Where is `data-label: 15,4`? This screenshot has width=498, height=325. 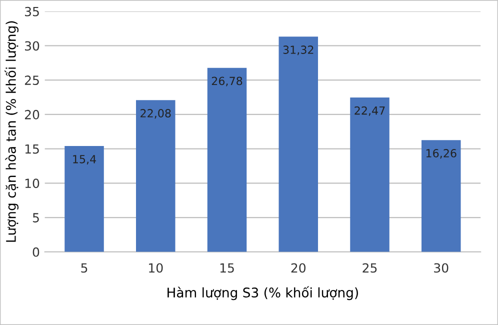 data-label: 15,4 is located at coordinates (84, 159).